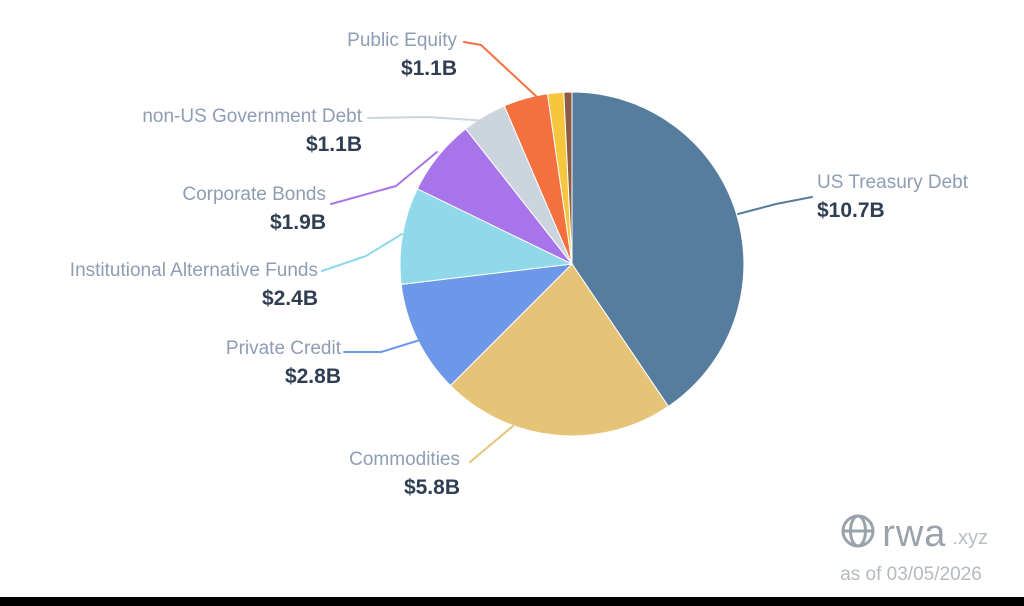 The width and height of the screenshot is (1024, 606). What do you see at coordinates (512, 601) in the screenshot?
I see `bottom-bar` at bounding box center [512, 601].